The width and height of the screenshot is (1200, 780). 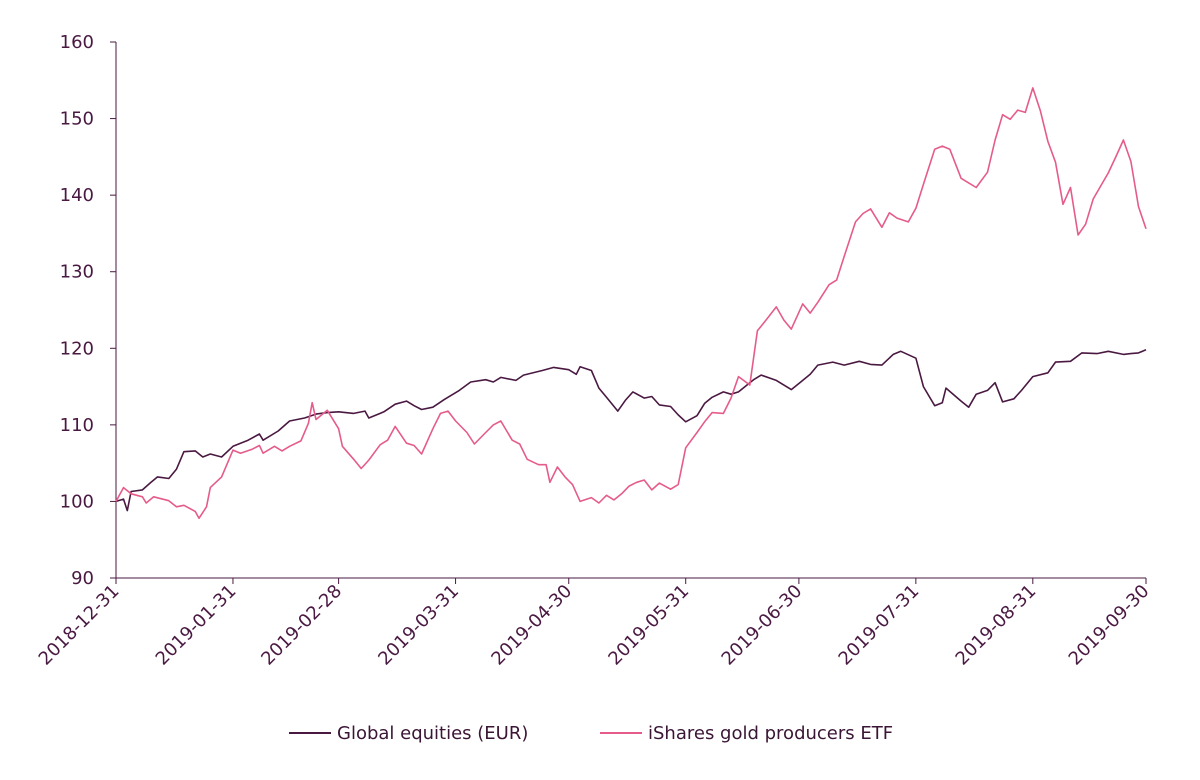 I want to click on x-tick-label: 2019-01-31, so click(x=196, y=625).